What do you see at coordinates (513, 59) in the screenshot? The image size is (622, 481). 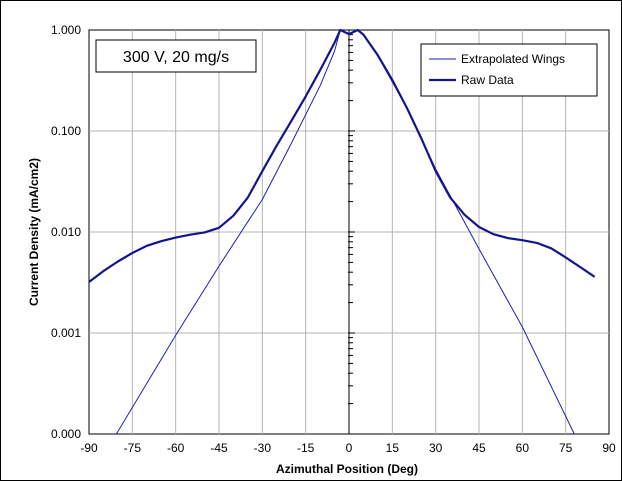 I see `legend-label-extrapolated-wings: Extrapolated Wings` at bounding box center [513, 59].